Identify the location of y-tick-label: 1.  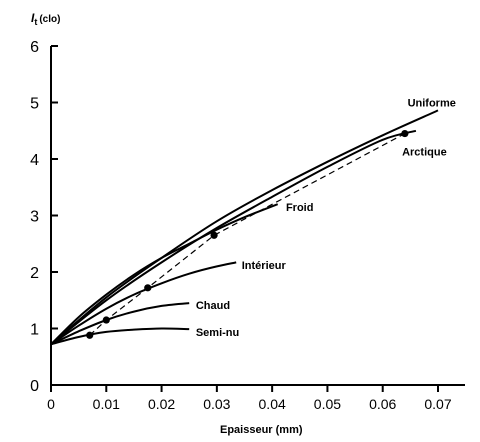
(34, 330).